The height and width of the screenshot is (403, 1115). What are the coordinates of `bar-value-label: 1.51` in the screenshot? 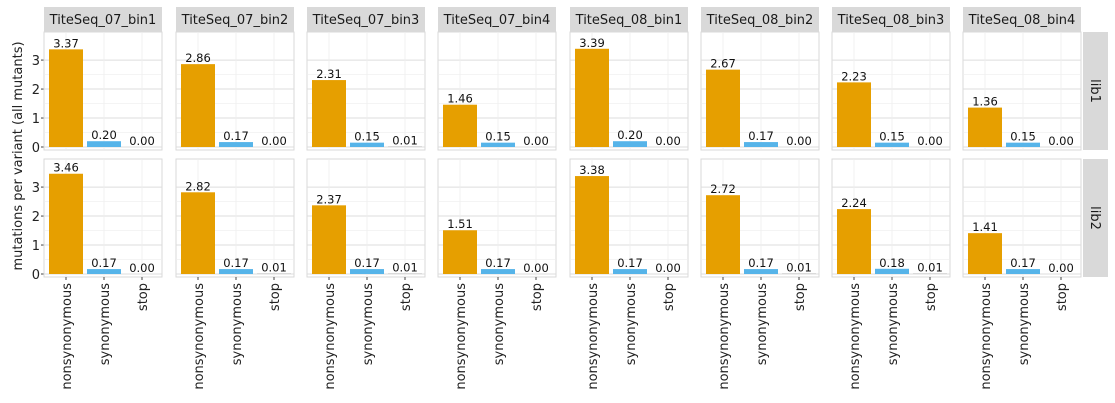 It's located at (460, 224).